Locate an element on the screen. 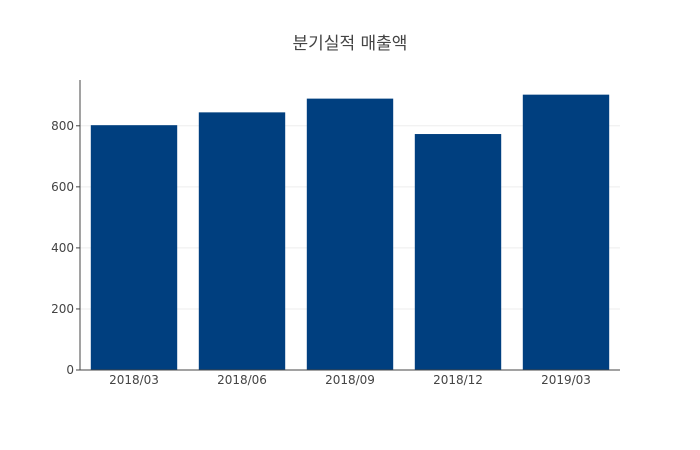  x-tick-label: 2018/12 is located at coordinates (458, 380).